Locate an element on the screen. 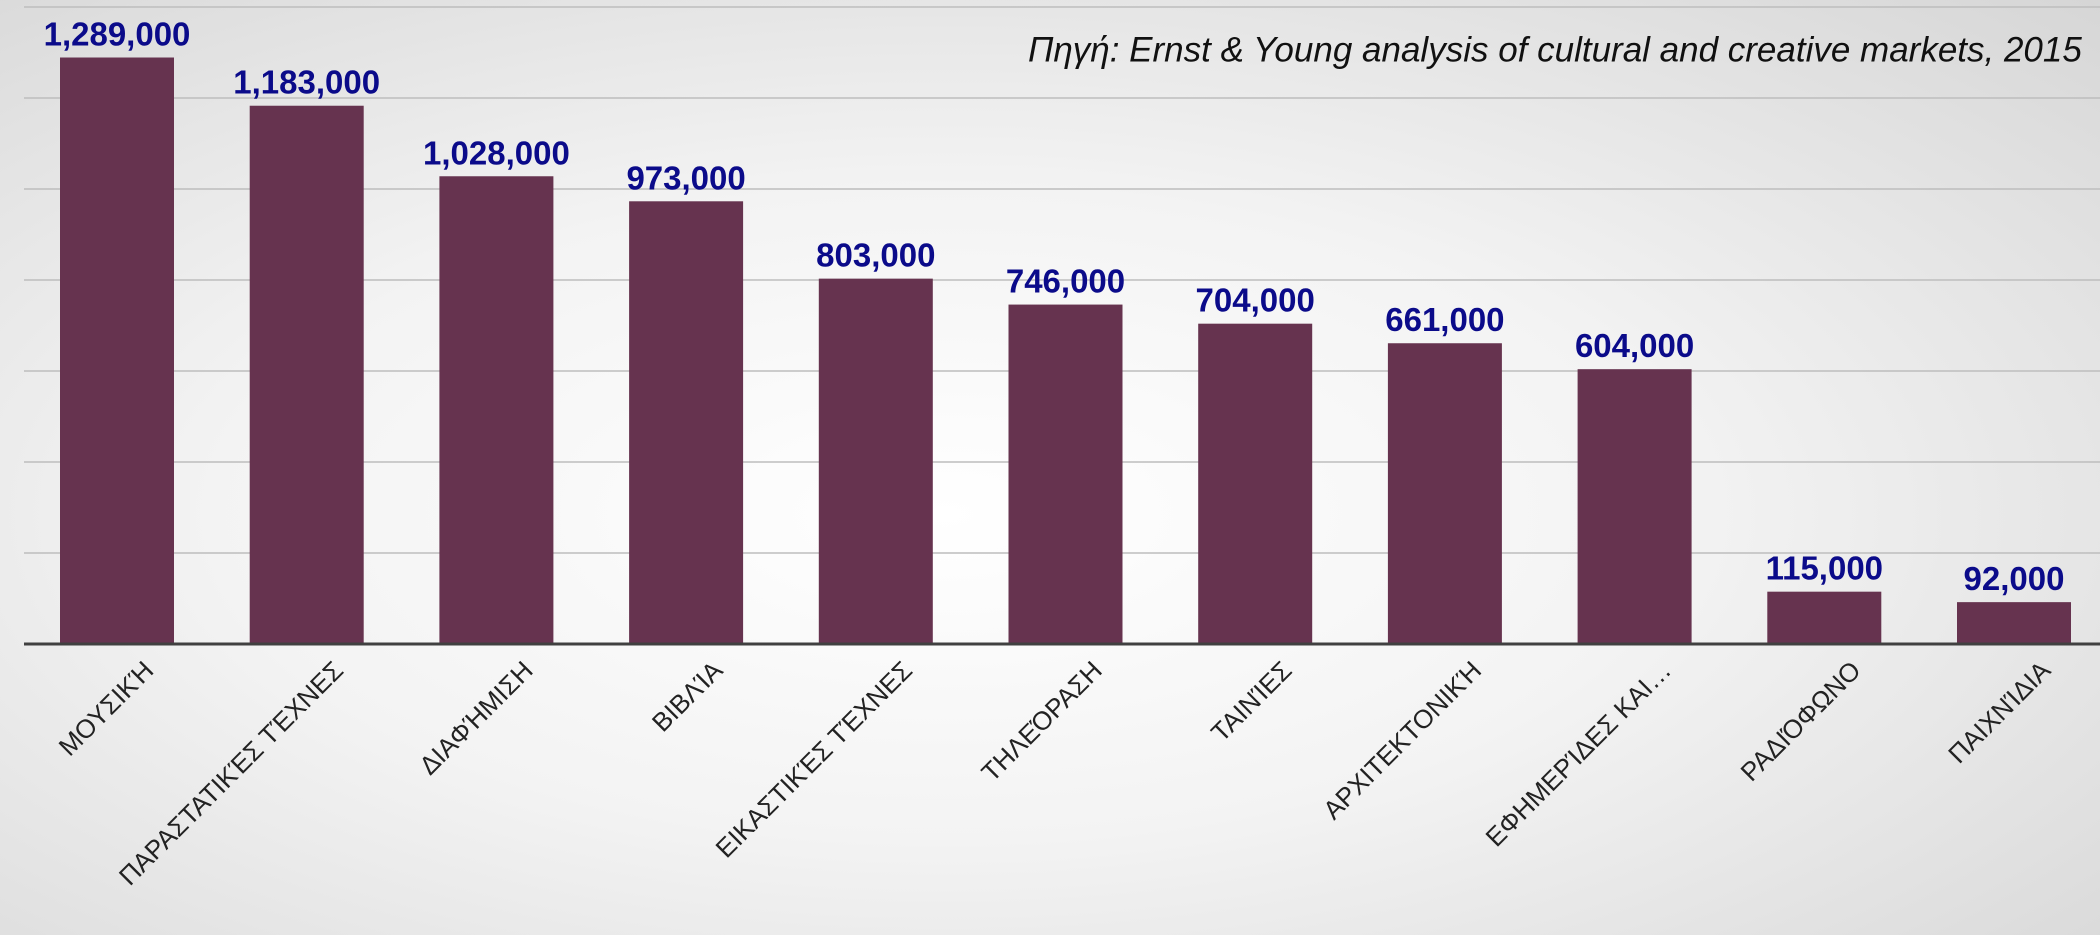 This screenshot has height=935, width=2100. x-tick-label: ΤΗΛΕΌΡΑΣΗ is located at coordinates (1041, 721).